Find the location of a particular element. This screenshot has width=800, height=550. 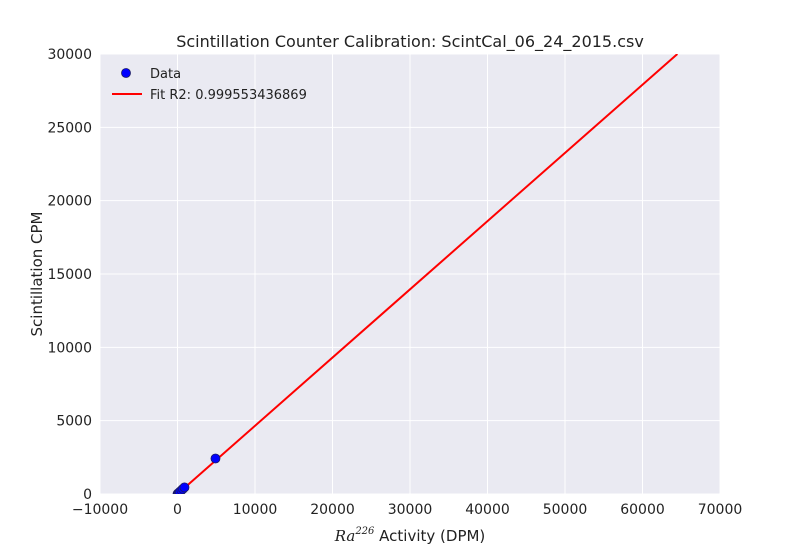

x-tick-label: 30000 is located at coordinates (410, 510).